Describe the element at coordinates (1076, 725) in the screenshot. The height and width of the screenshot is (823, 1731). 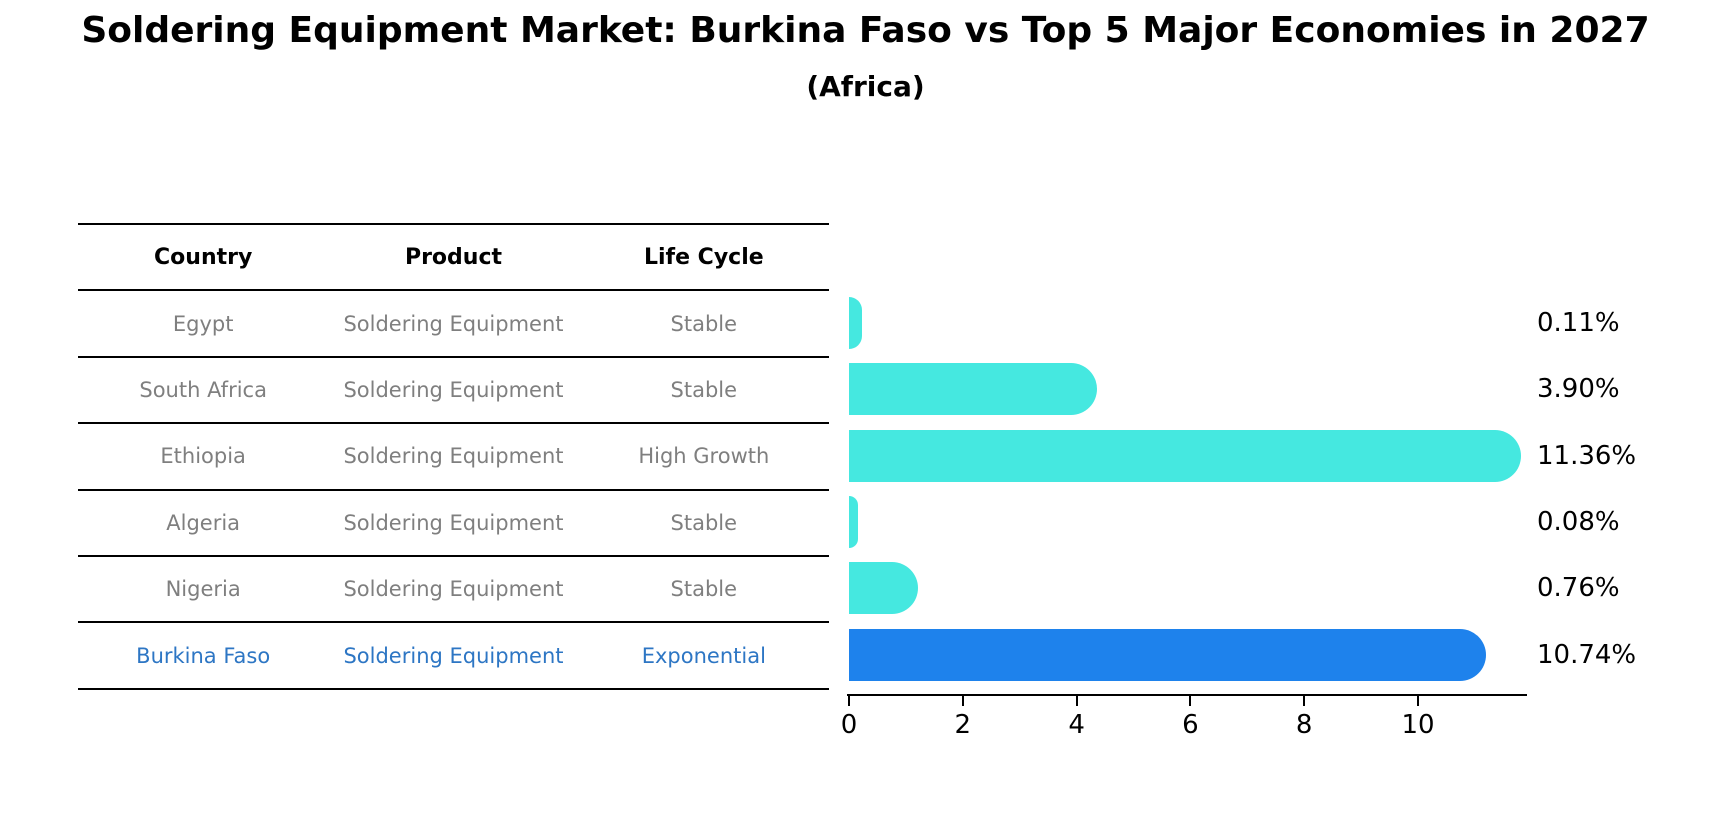
I see `x-axis-tick-label: 4` at that location.